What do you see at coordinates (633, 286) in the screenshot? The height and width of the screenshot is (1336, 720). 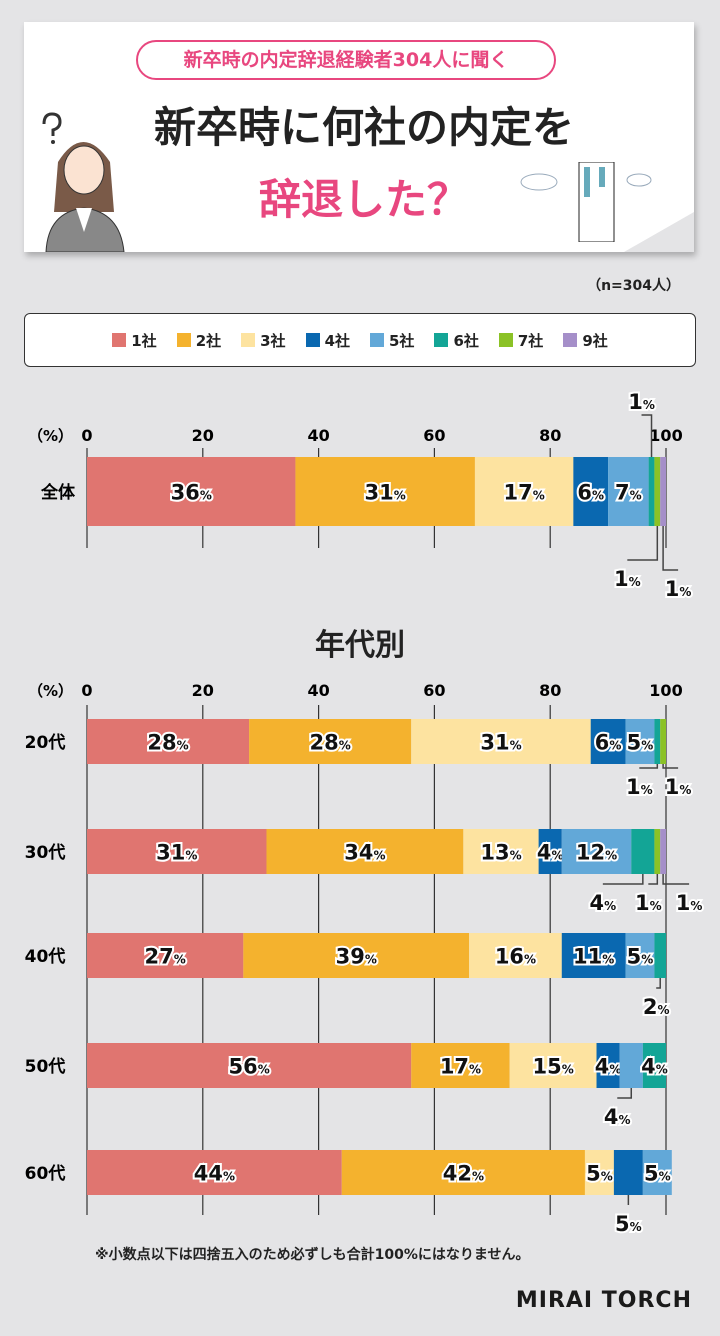 I see `sample-size-note: （n=304人）` at bounding box center [633, 286].